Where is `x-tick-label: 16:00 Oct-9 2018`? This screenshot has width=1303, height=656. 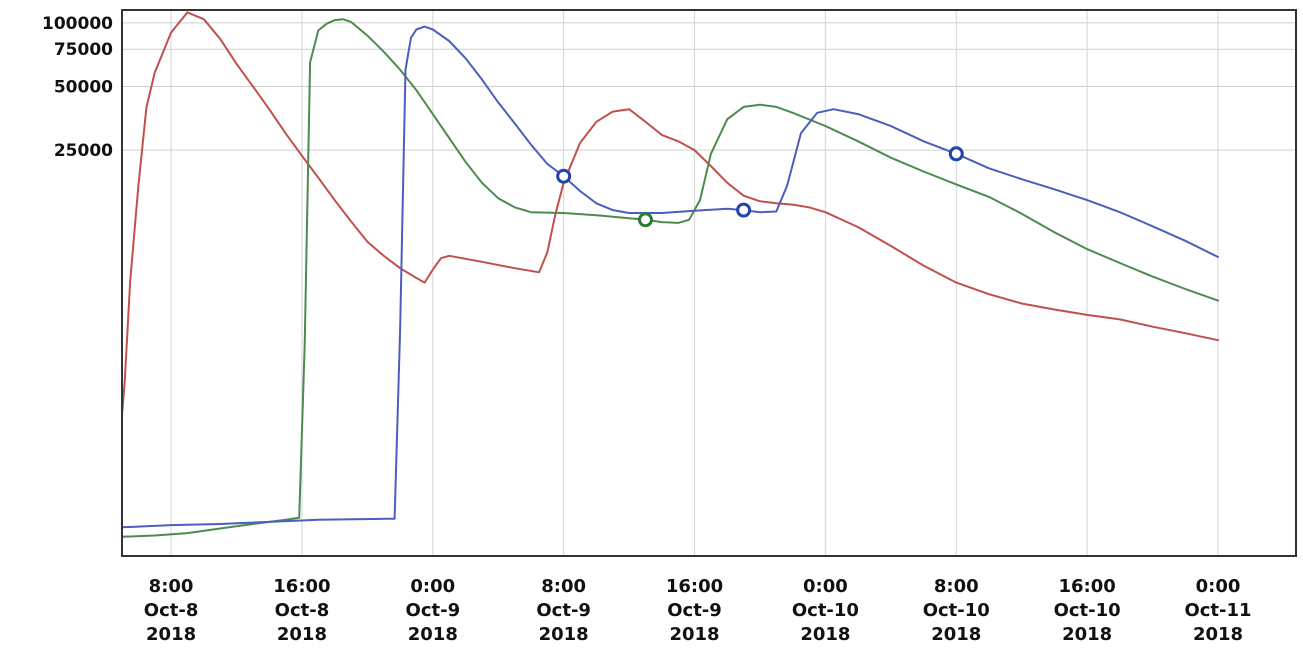
x-tick-label: 16:00 Oct-9 2018 is located at coordinates (694, 610).